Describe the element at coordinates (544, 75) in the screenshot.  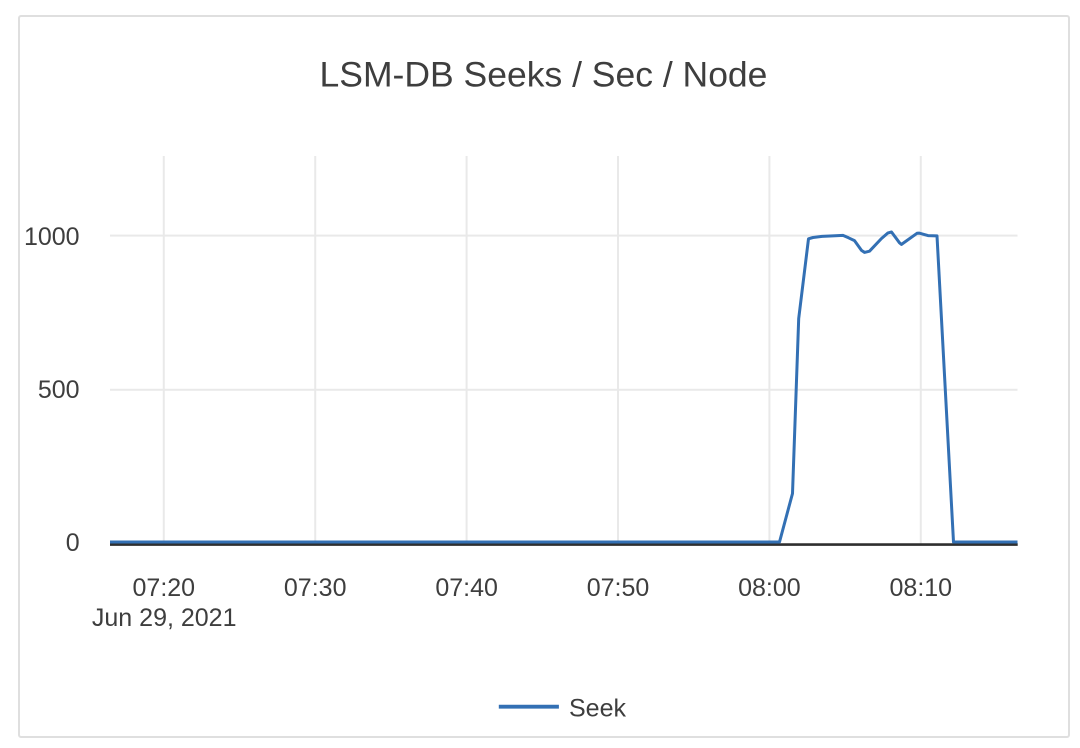
I see `svg-text: LSM-DB Seeks / Sec / Node` at that location.